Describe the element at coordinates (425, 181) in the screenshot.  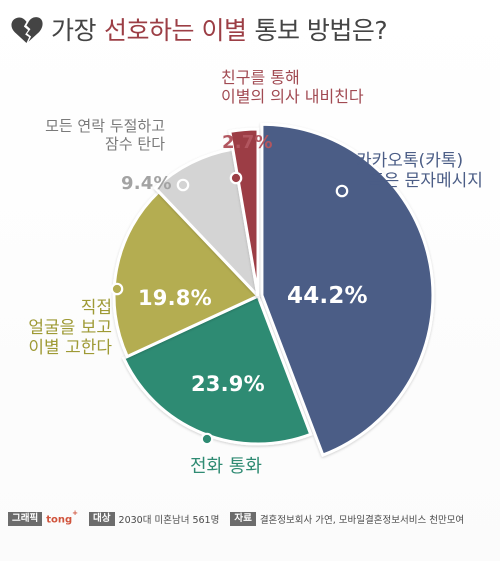
I see `label-kakao-line-2: 혹은 문자메시지` at that location.